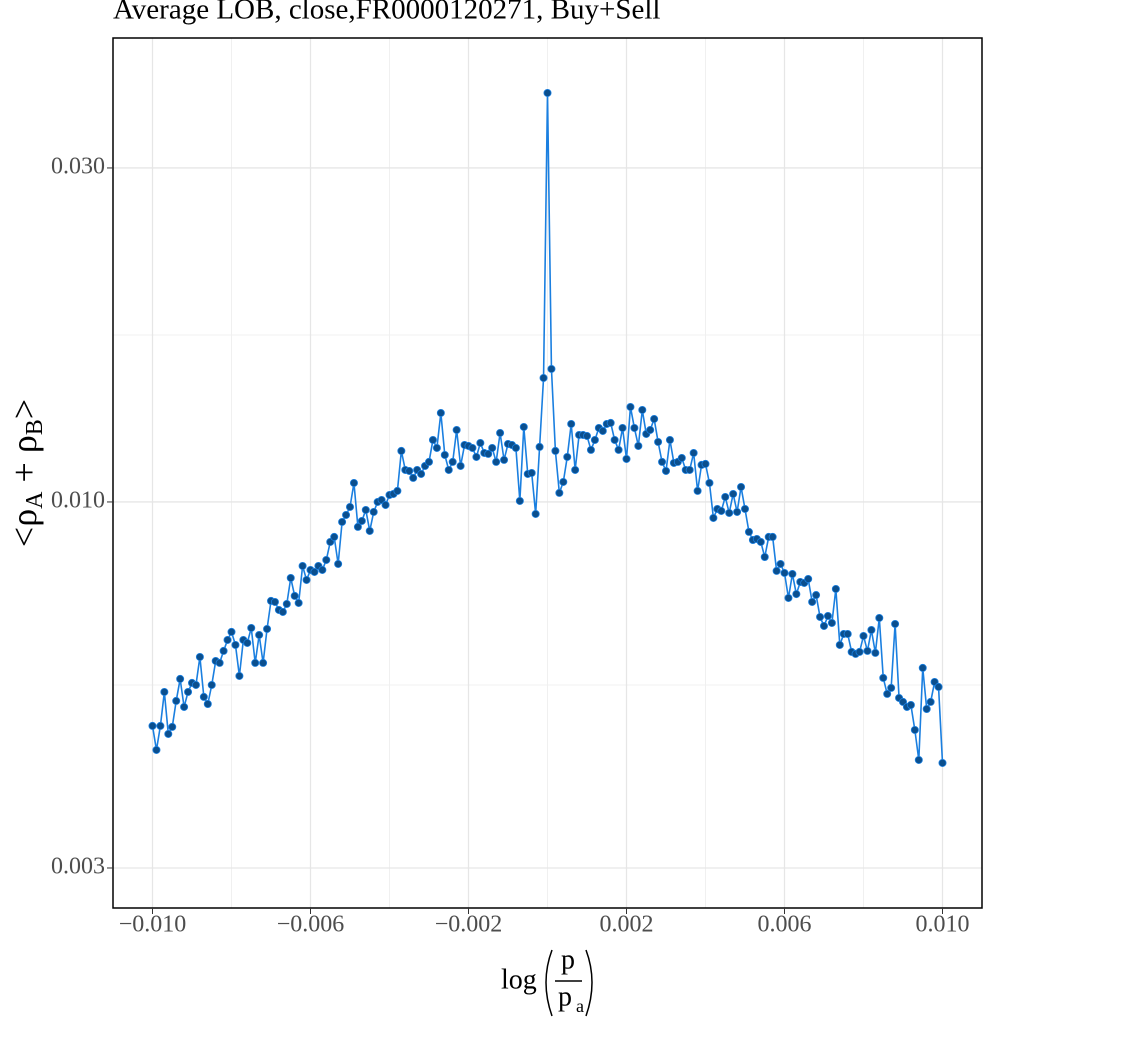 The width and height of the screenshot is (1130, 1045). Describe the element at coordinates (519, 979) in the screenshot. I see `x-label-log: log` at that location.